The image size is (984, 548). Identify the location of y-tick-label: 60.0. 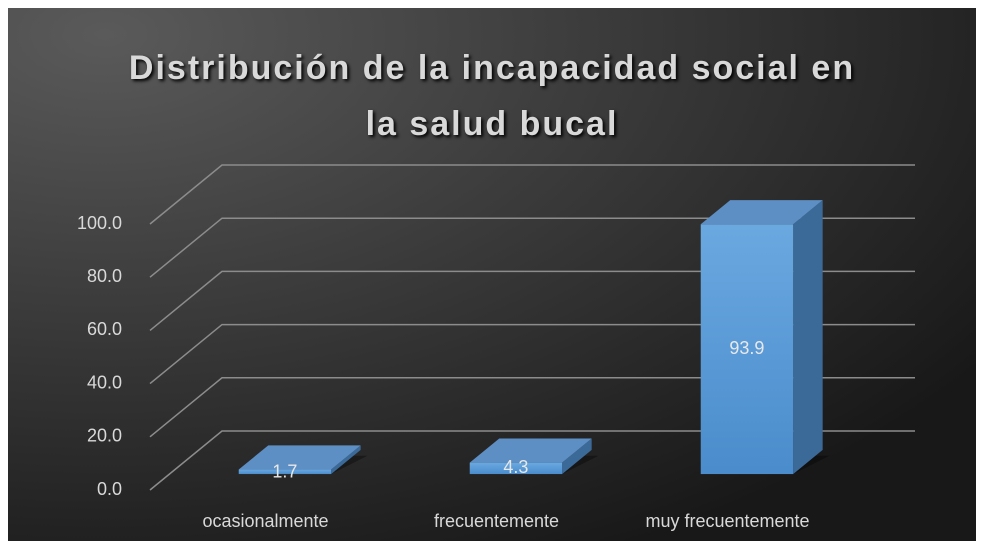
(104, 329).